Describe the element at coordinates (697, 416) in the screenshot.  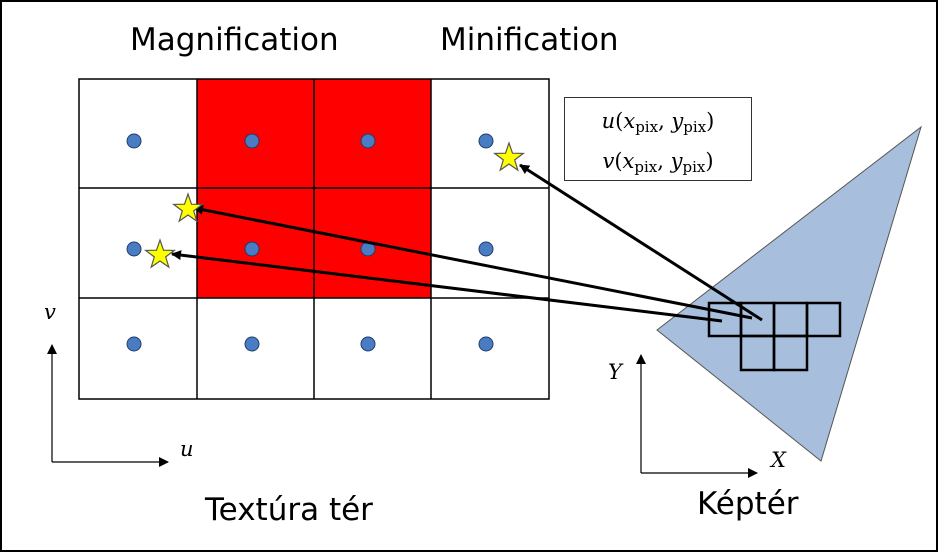
I see `image-axes` at that location.